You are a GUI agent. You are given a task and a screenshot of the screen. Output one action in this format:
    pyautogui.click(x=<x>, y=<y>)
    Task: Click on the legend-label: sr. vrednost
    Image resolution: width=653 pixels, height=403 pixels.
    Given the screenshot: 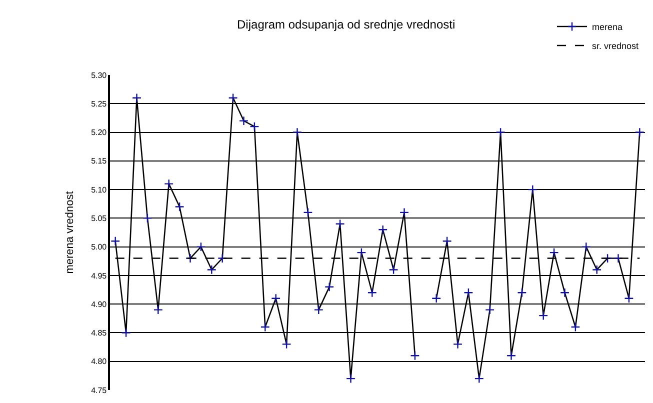 What is the action you would take?
    pyautogui.click(x=616, y=46)
    